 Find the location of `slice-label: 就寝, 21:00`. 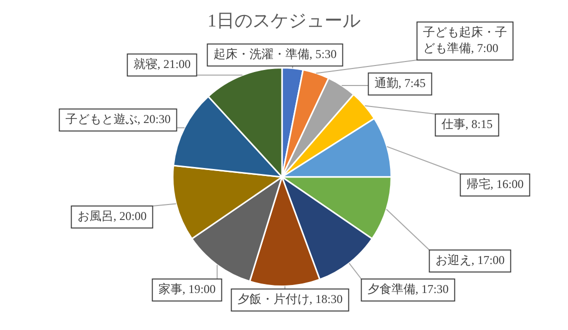

slice-label: 就寝, 21:00 is located at coordinates (162, 64).